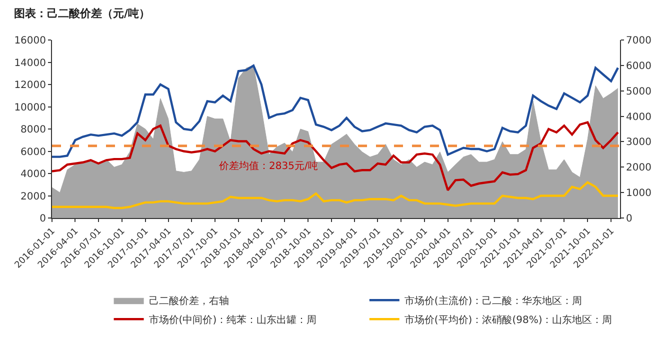  What do you see at coordinates (188, 301) in the screenshot?
I see `legend-label: 己二酸价差，右轴` at bounding box center [188, 301].